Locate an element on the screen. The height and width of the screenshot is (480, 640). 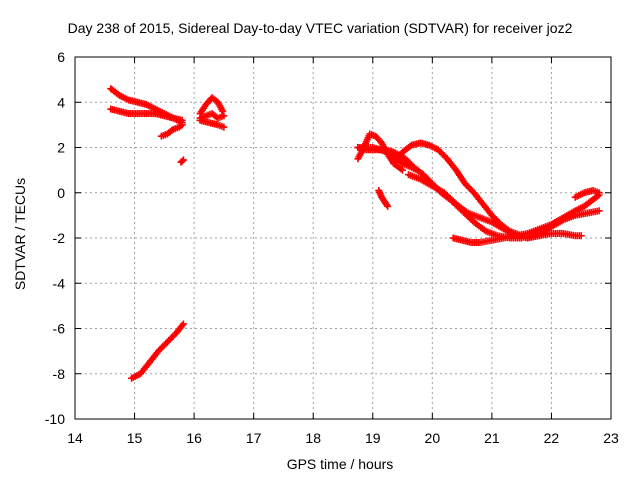
x-tick-label: 18 is located at coordinates (313, 438).